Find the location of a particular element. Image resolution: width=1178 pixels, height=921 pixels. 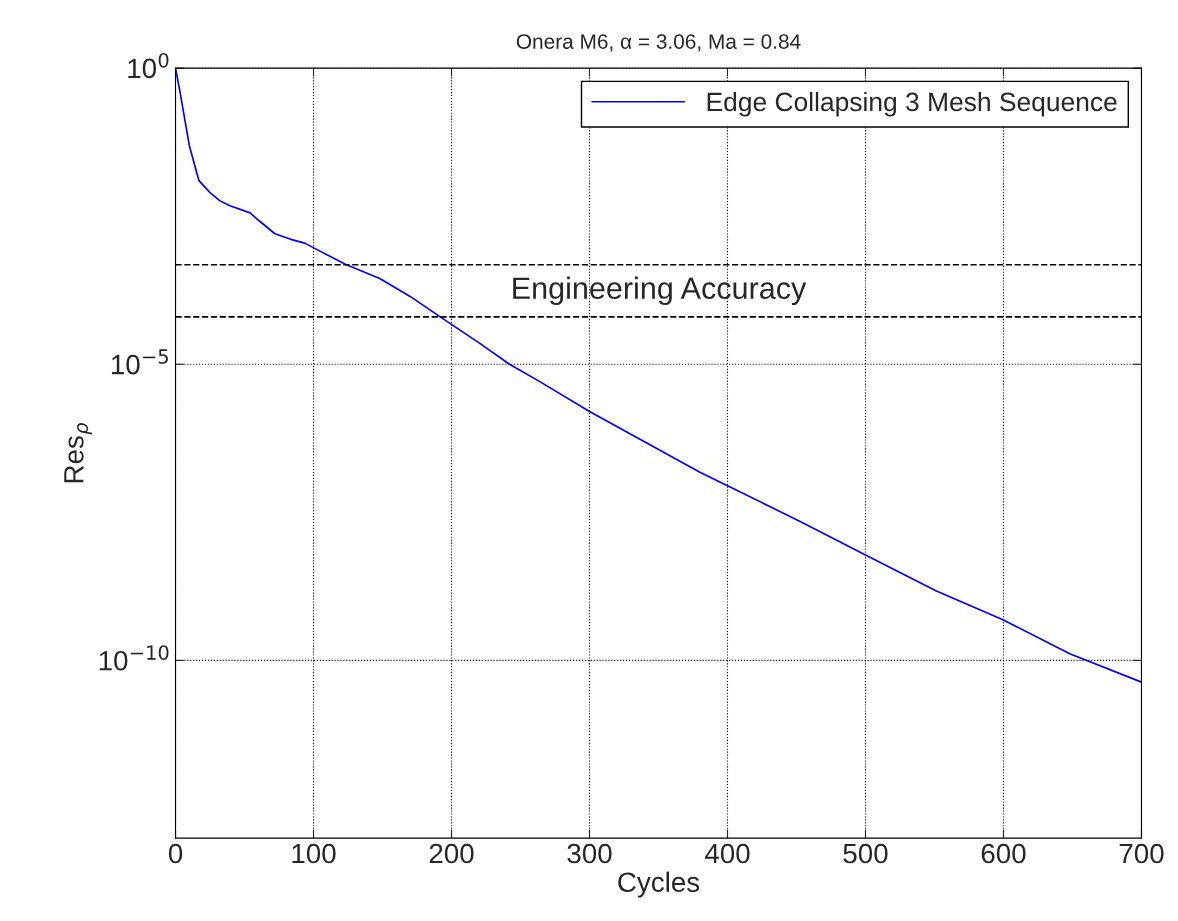

x-axis-title: Cycles is located at coordinates (659, 884).